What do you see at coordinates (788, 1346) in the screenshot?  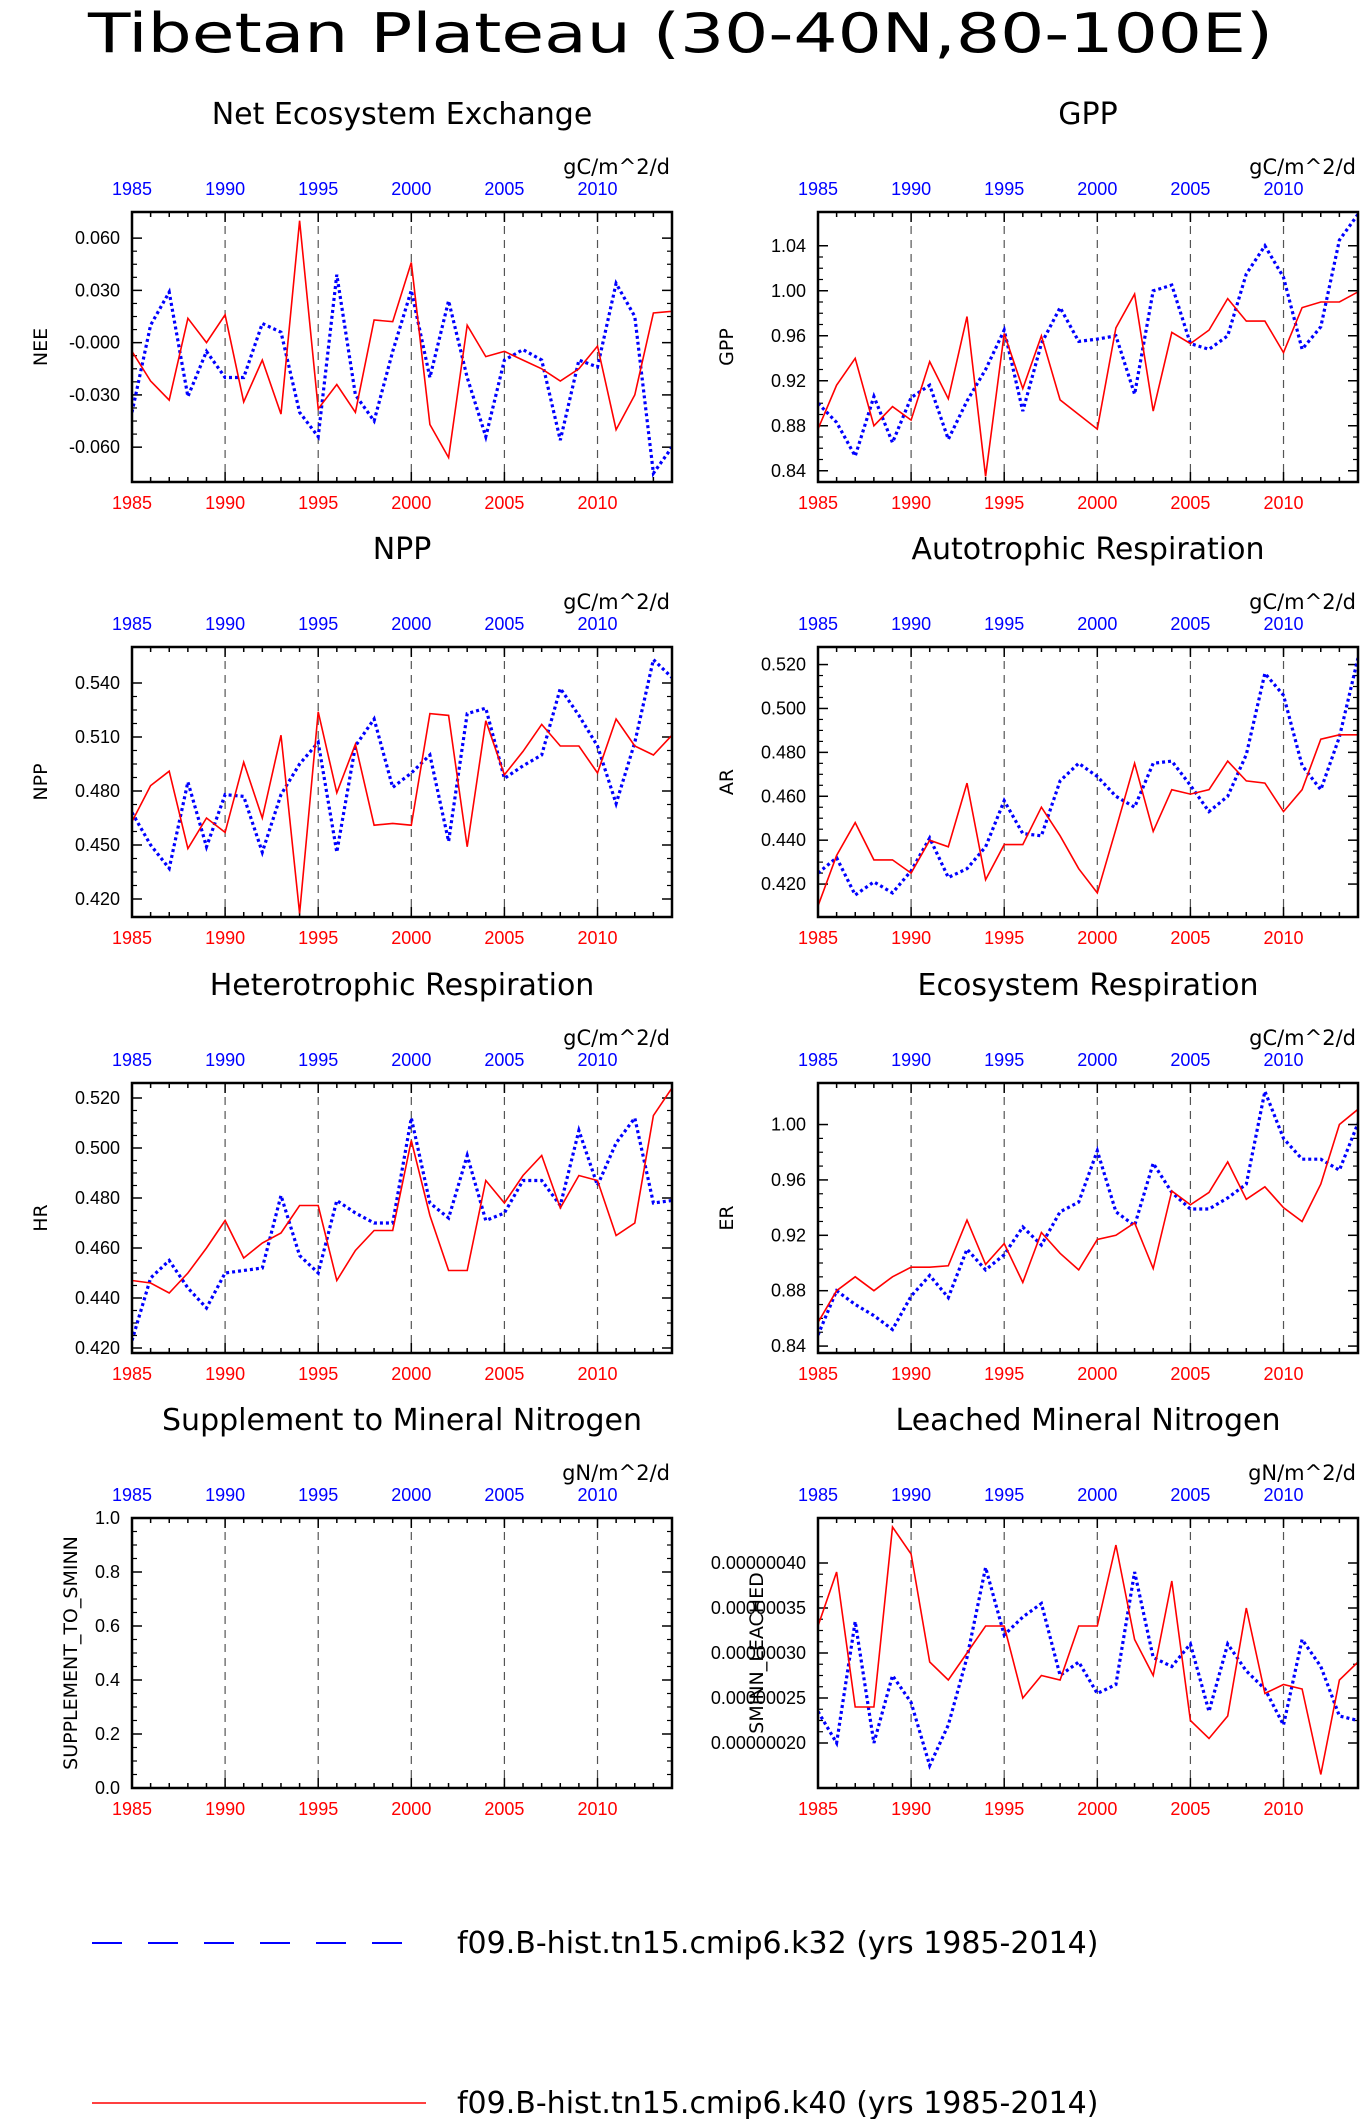 I see `y-tick-label: 0.84` at bounding box center [788, 1346].